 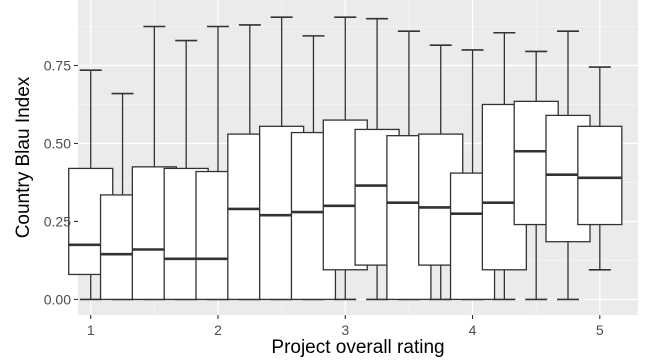 I want to click on x-tick-label: 3, so click(x=345, y=330).